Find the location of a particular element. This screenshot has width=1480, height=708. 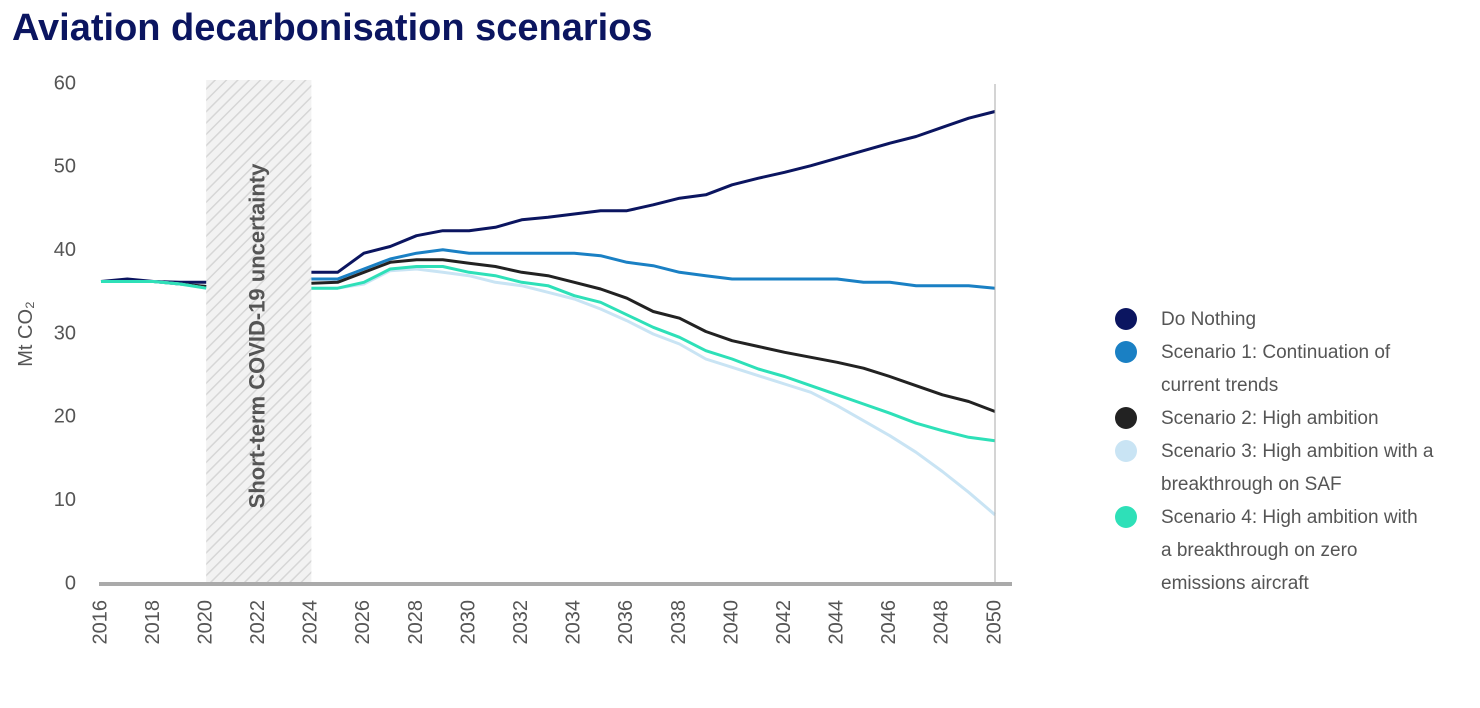

y-tick-label: 0 is located at coordinates (70, 583).